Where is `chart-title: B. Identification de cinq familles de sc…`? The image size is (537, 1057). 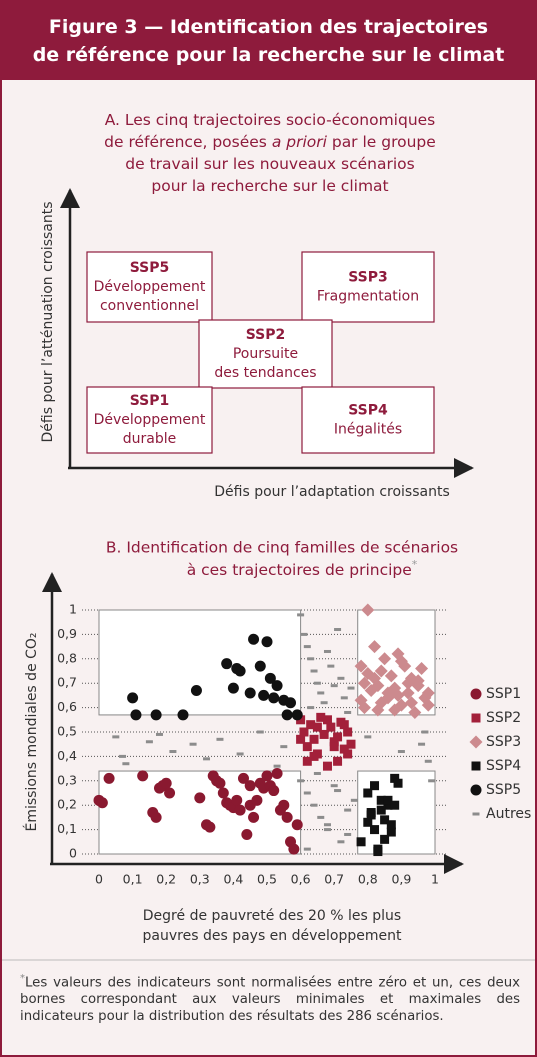 chart-title: B. Identification de cinq familles de sc… is located at coordinates (282, 559).